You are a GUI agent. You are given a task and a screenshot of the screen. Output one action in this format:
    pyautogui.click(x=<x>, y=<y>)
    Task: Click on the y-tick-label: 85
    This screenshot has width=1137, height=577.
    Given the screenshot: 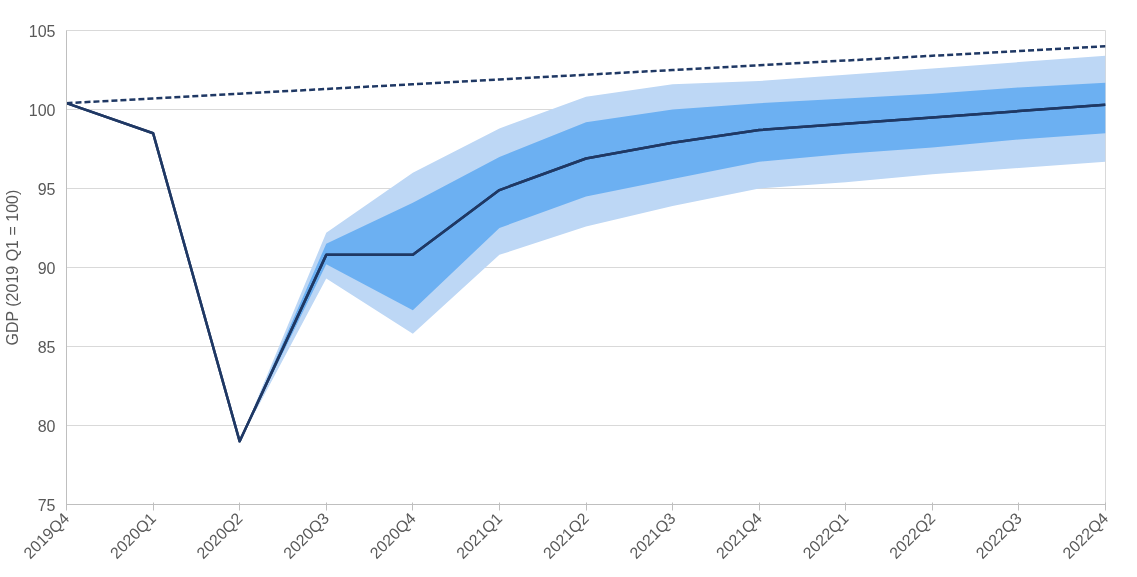 What is the action you would take?
    pyautogui.click(x=46, y=347)
    